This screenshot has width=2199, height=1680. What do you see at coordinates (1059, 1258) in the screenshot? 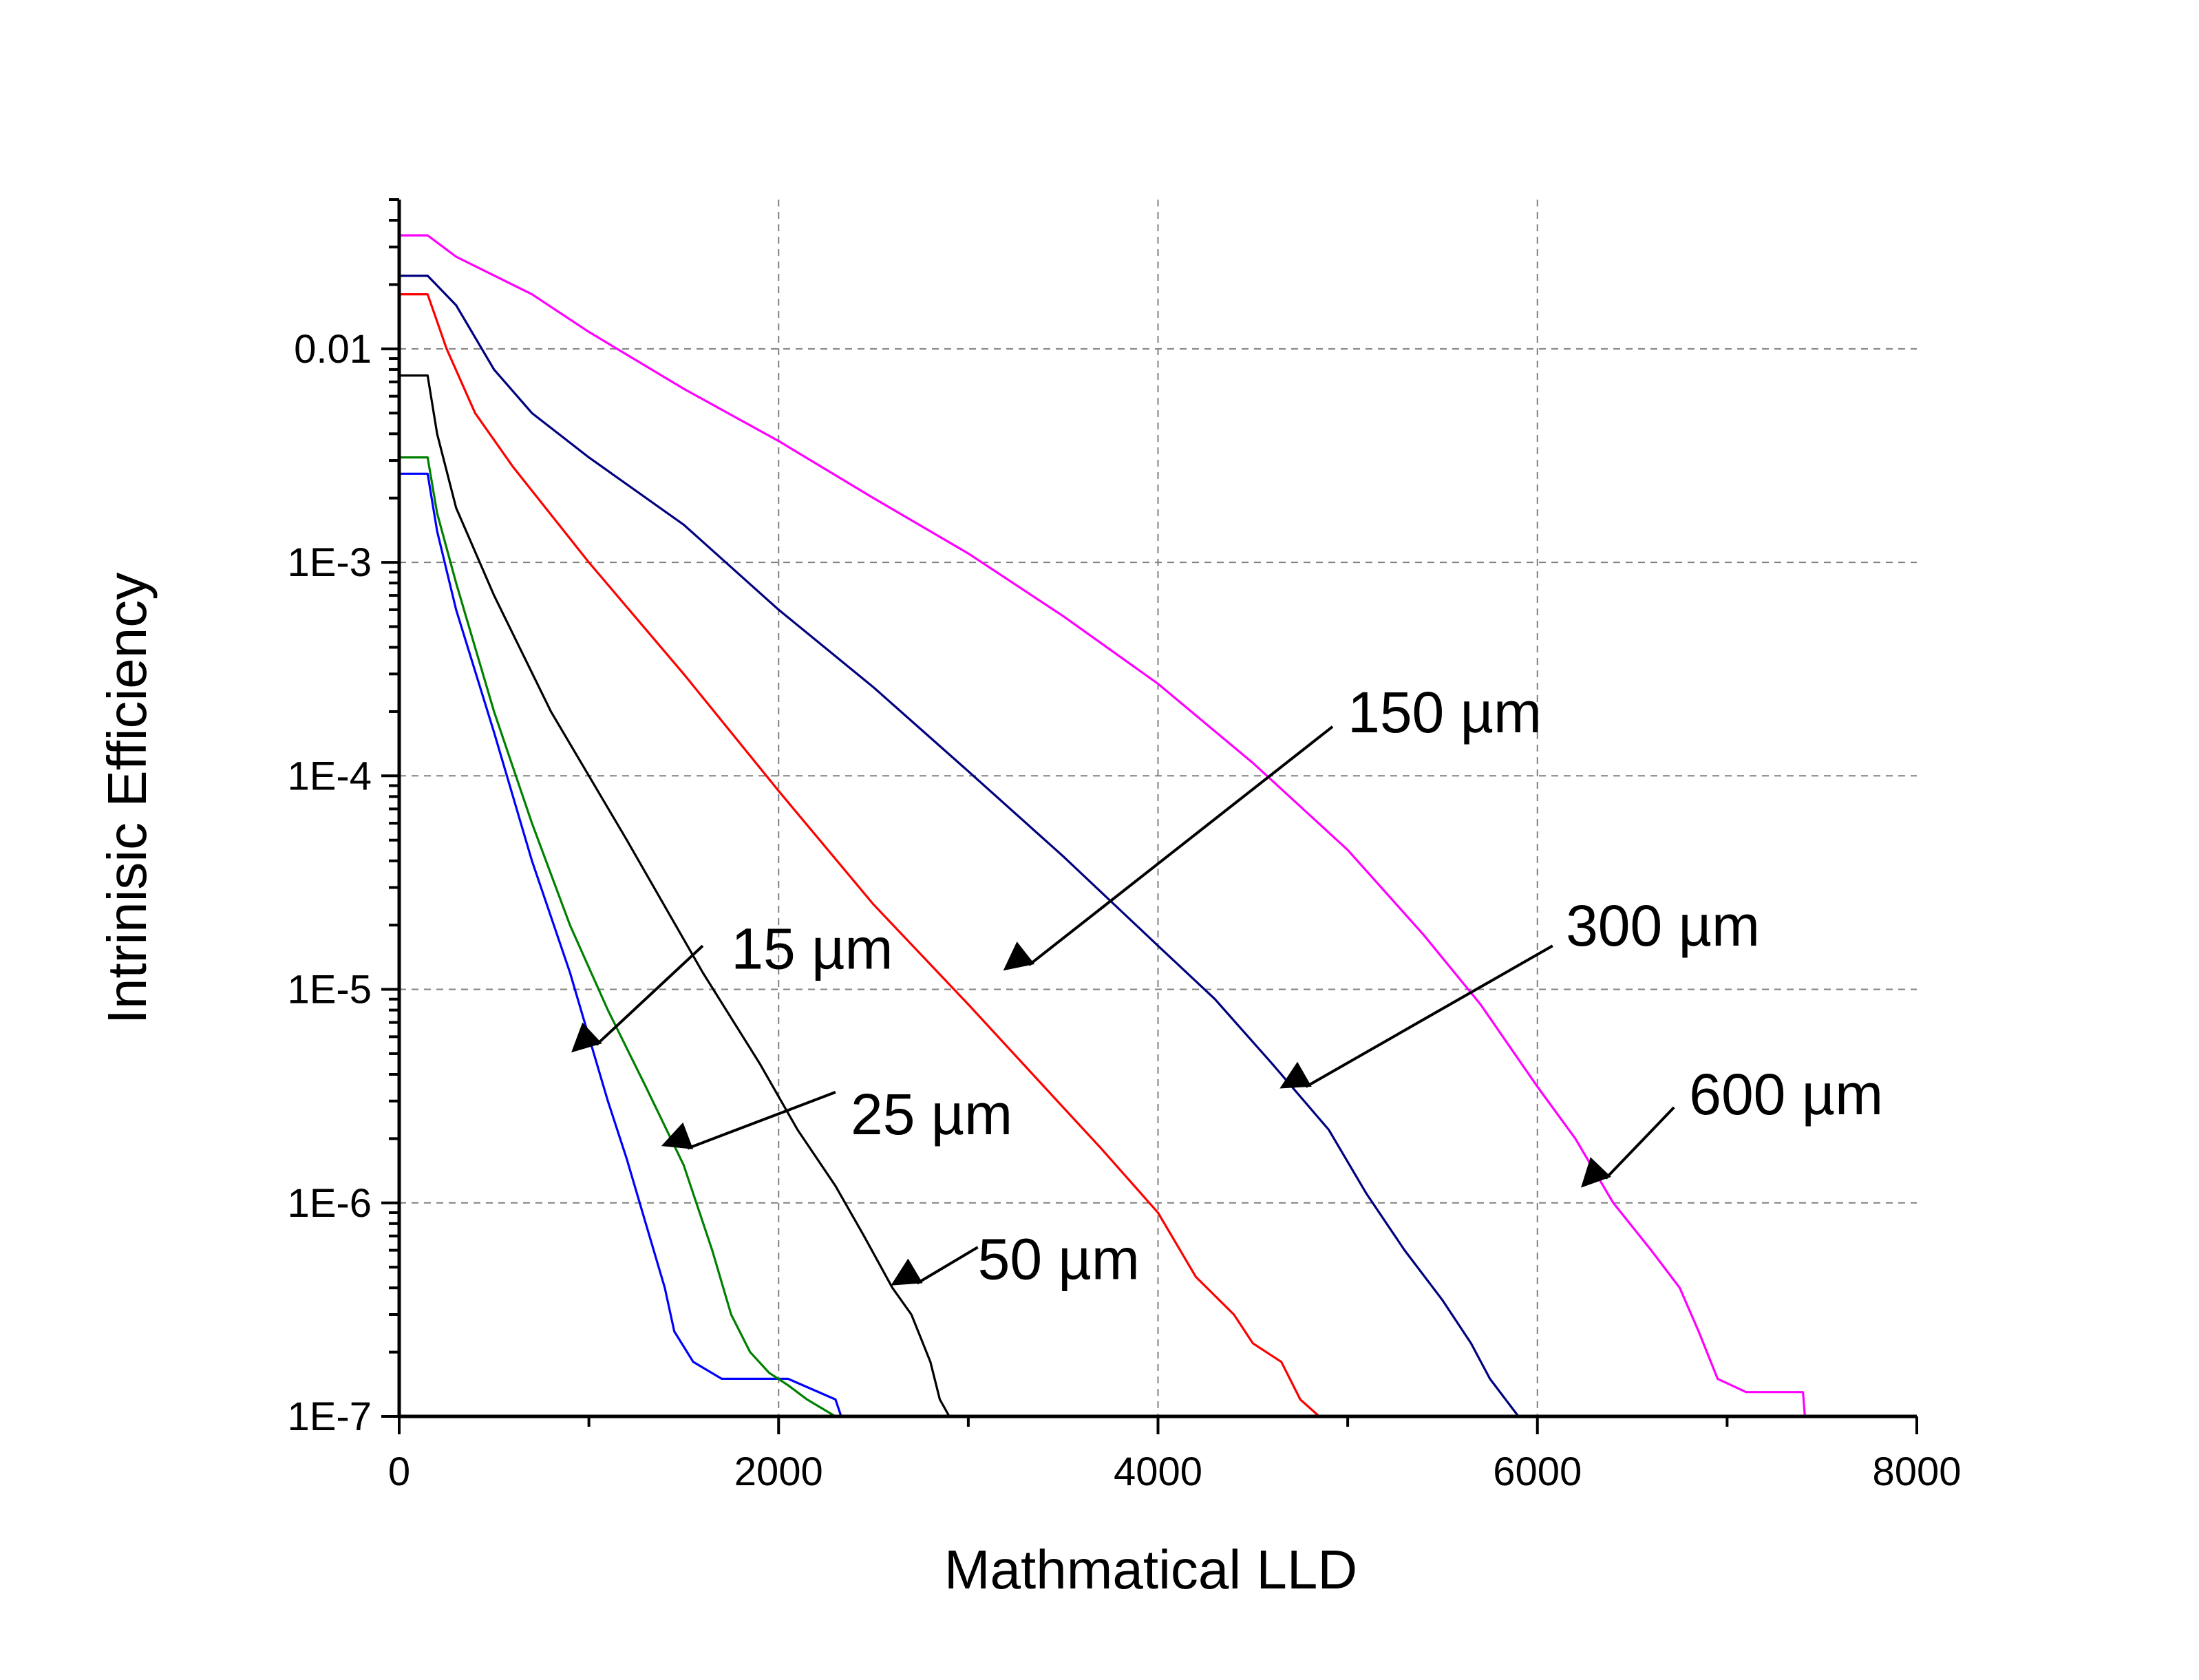
I see `label-50-um: 50 µm` at bounding box center [1059, 1258].